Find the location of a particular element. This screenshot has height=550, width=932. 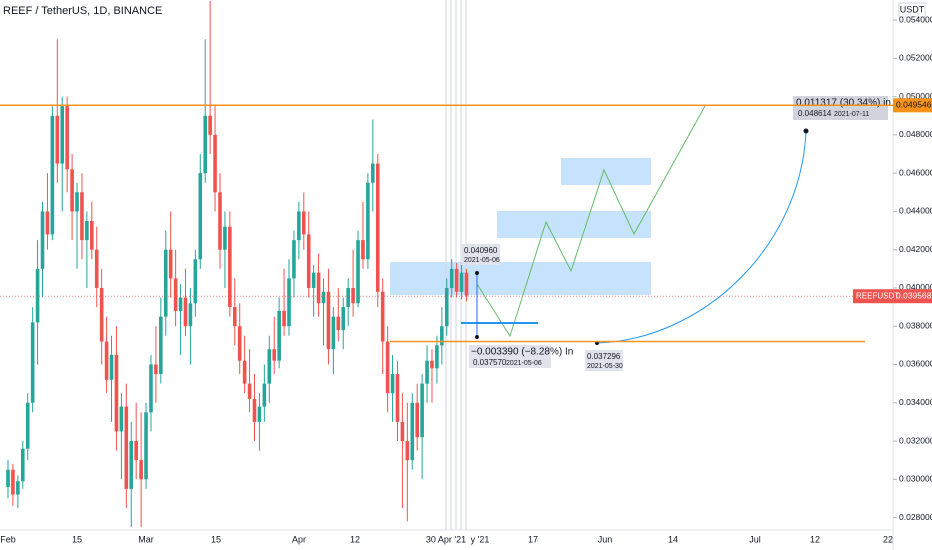

x-tick-label: 22 is located at coordinates (888, 539).